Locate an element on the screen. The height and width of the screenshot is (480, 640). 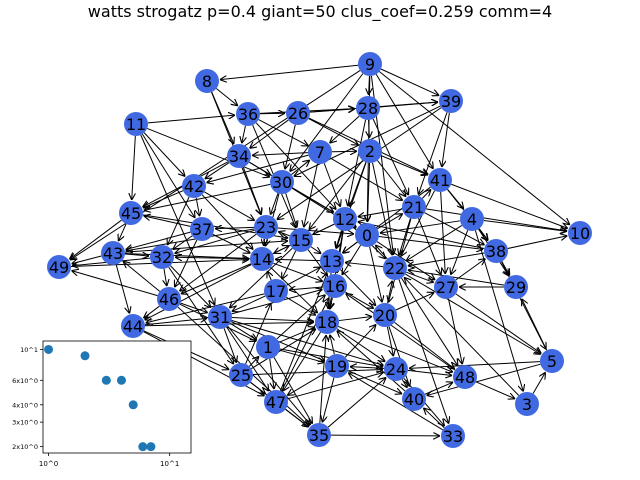
node-label-17: 17 is located at coordinates (276, 291).